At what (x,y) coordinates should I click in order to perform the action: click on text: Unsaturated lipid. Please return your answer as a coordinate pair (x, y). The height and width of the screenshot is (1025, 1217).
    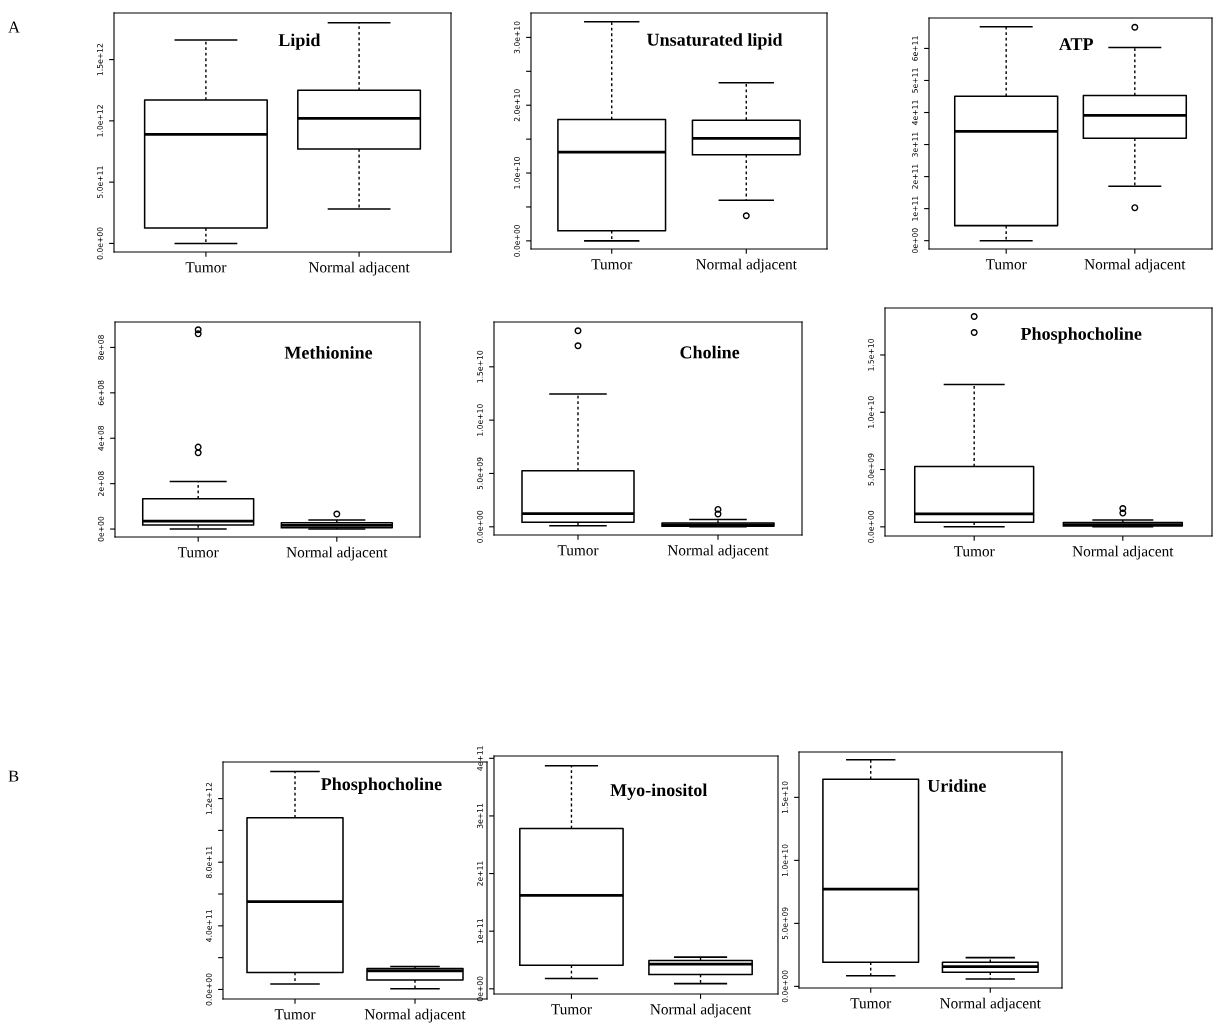
    Looking at the image, I should click on (715, 41).